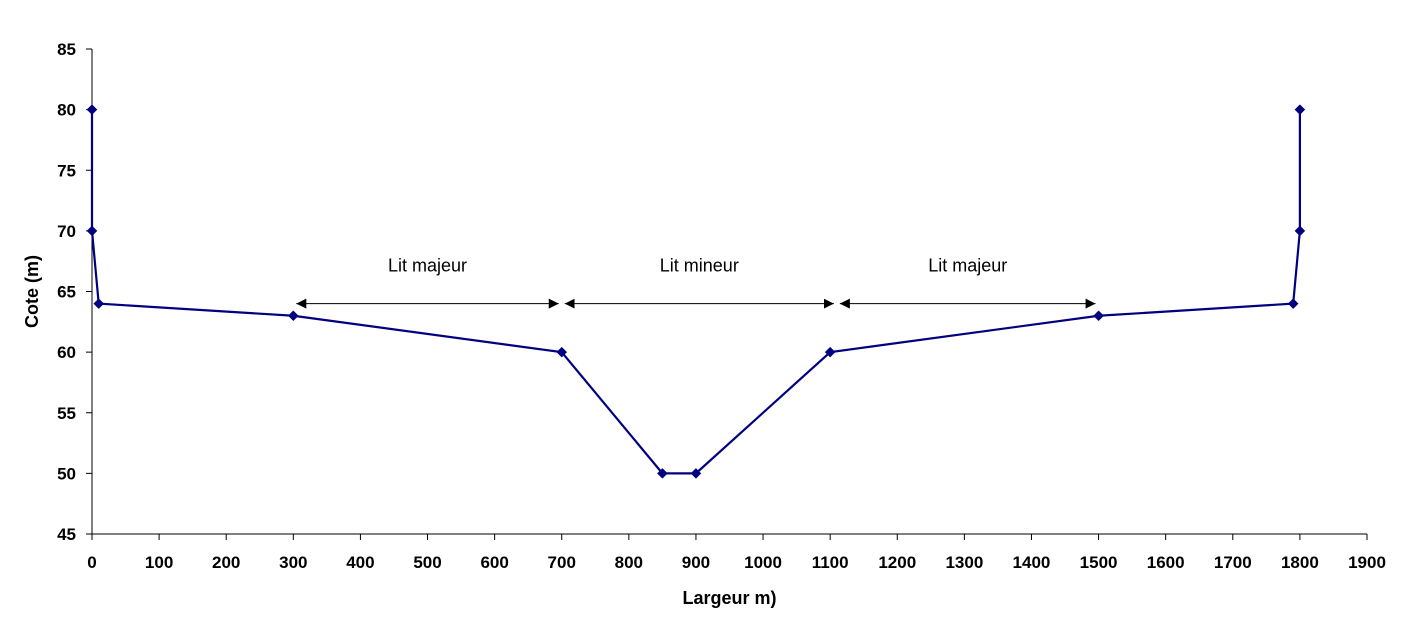 The height and width of the screenshot is (638, 1420). What do you see at coordinates (91, 562) in the screenshot?
I see `x-tick-label: 0` at bounding box center [91, 562].